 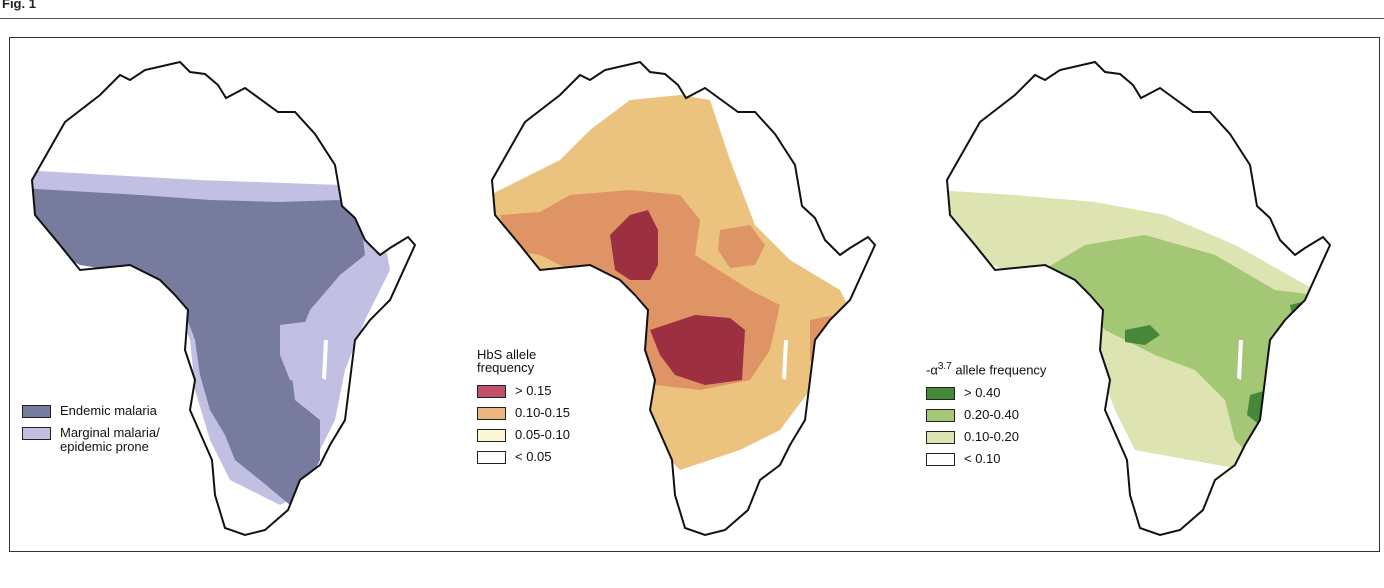 I want to click on legend-row-alpha-1: 0.20-0.40, so click(x=986, y=415).